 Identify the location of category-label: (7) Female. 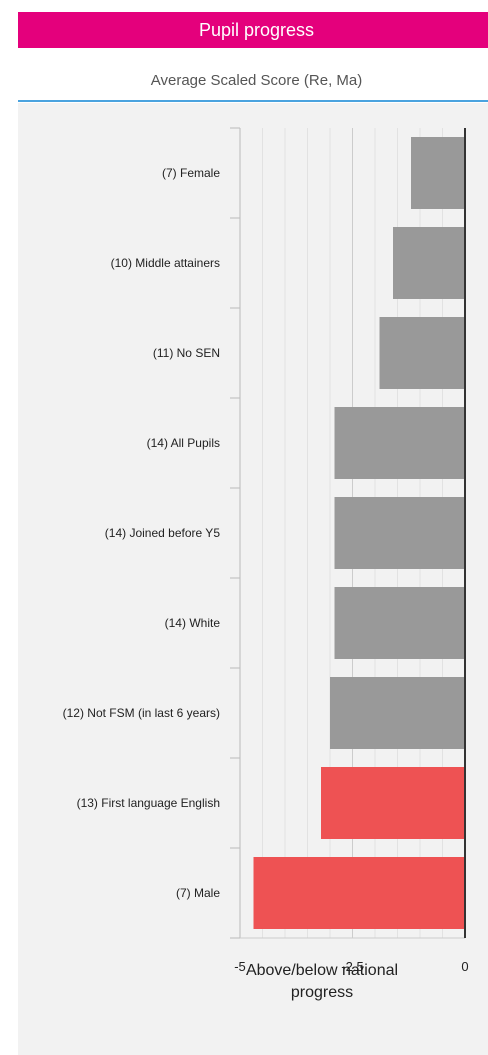
(191, 173).